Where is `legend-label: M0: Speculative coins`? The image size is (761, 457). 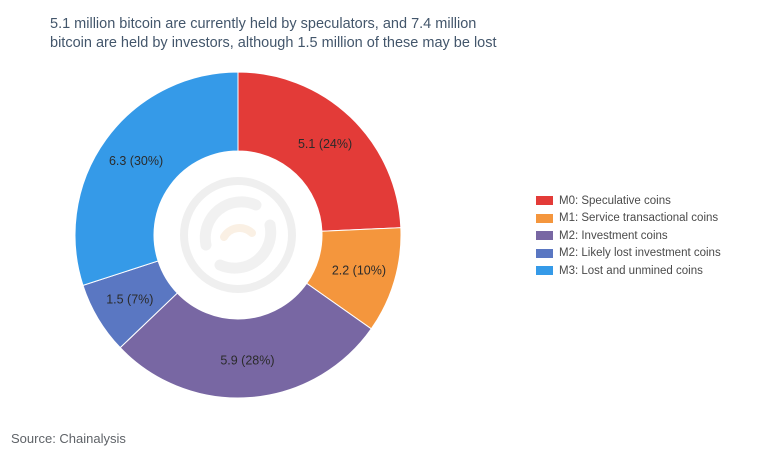
legend-label: M0: Speculative coins is located at coordinates (615, 200).